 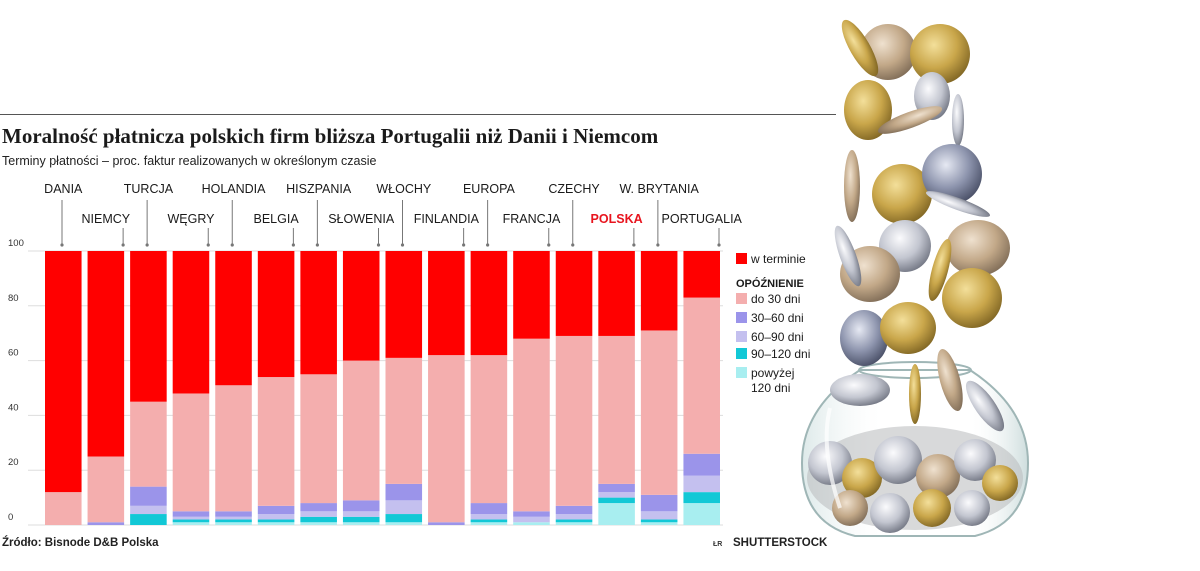 I want to click on jar-icon, so click(x=915, y=449).